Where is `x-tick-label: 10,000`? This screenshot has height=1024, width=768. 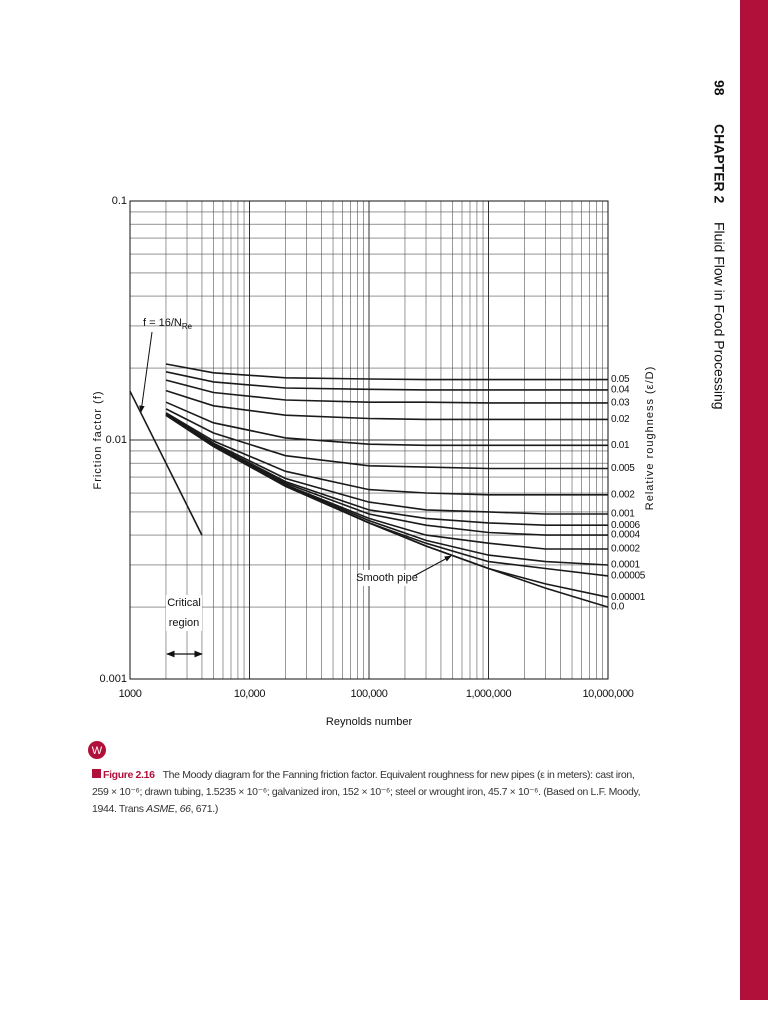
x-tick-label: 10,000 is located at coordinates (250, 694).